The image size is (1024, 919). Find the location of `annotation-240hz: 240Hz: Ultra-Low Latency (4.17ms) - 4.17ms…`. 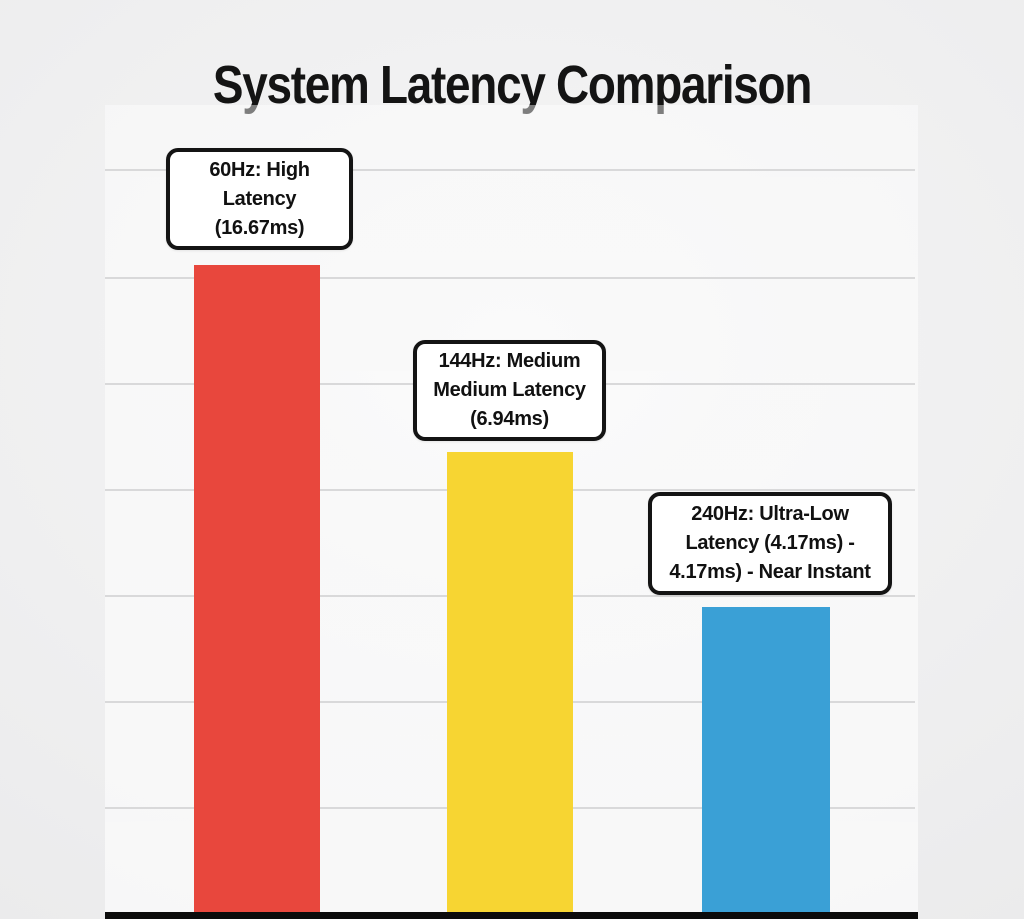

annotation-240hz: 240Hz: Ultra-Low Latency (4.17ms) - 4.17ms… is located at coordinates (770, 543).